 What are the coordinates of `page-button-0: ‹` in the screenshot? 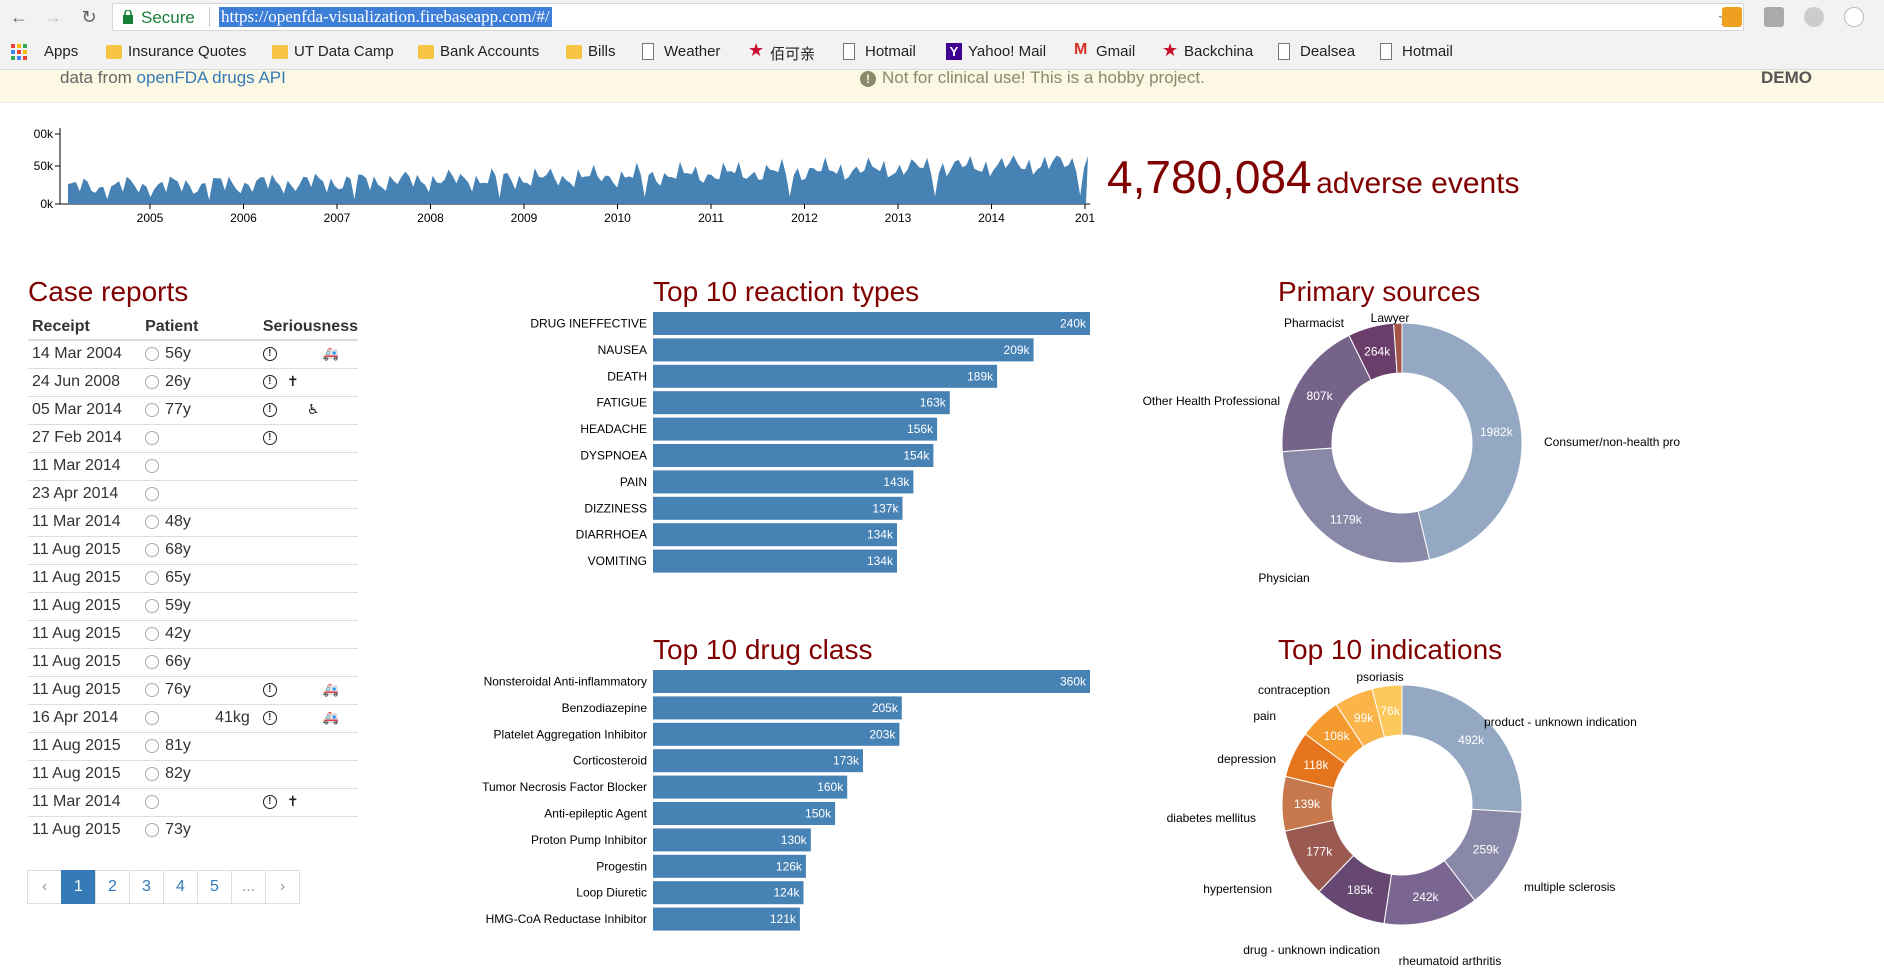 It's located at (44, 887).